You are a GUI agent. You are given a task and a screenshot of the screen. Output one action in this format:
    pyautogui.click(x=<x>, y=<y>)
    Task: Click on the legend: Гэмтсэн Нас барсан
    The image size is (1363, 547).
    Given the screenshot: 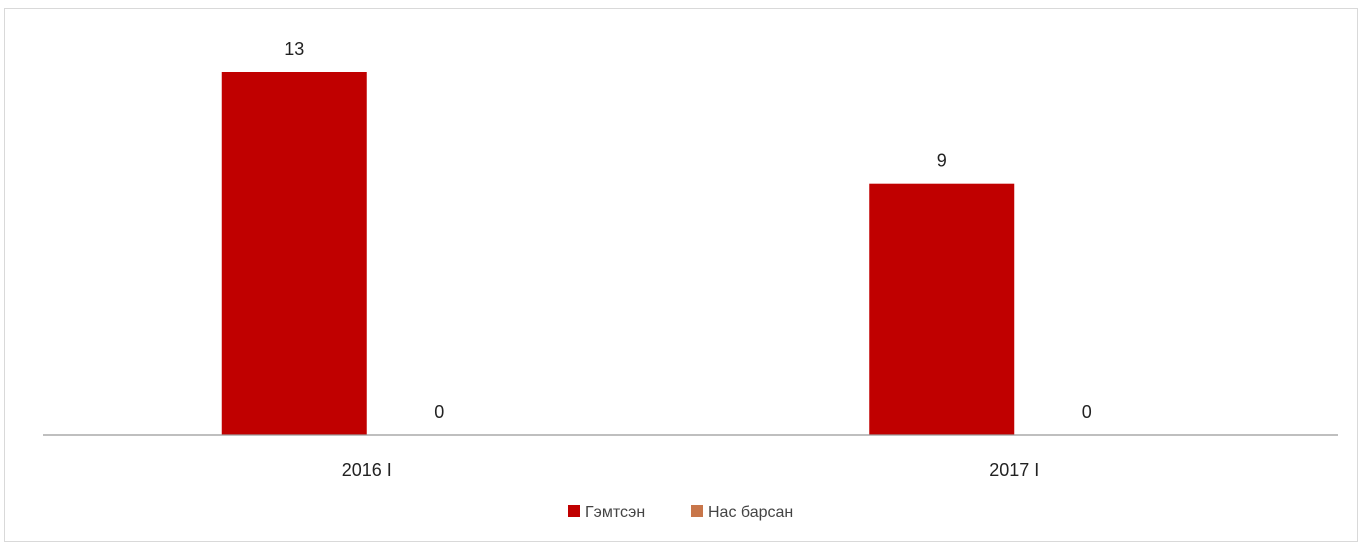 What is the action you would take?
    pyautogui.click(x=680, y=512)
    